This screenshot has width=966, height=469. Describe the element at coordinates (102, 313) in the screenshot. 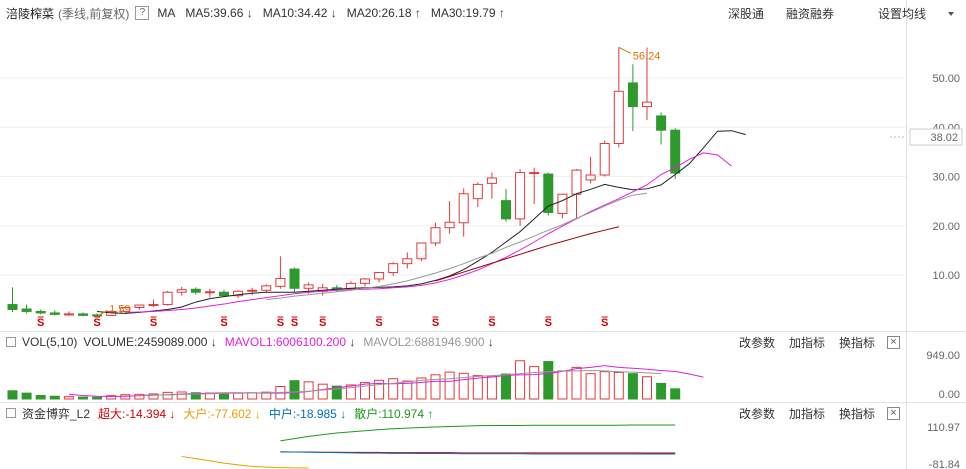

I see `low-pointer` at that location.